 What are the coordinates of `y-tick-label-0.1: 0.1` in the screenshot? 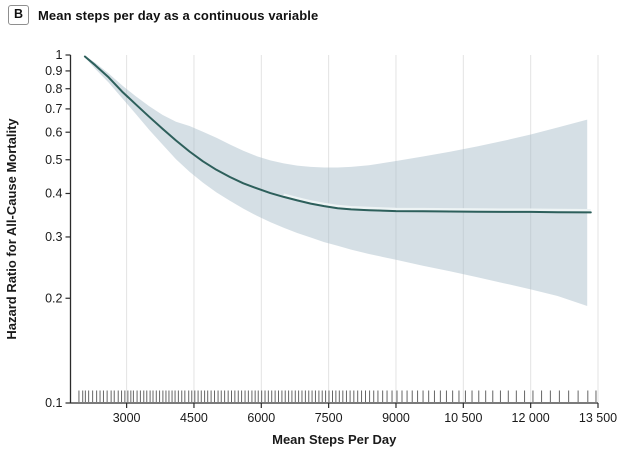 It's located at (53, 403).